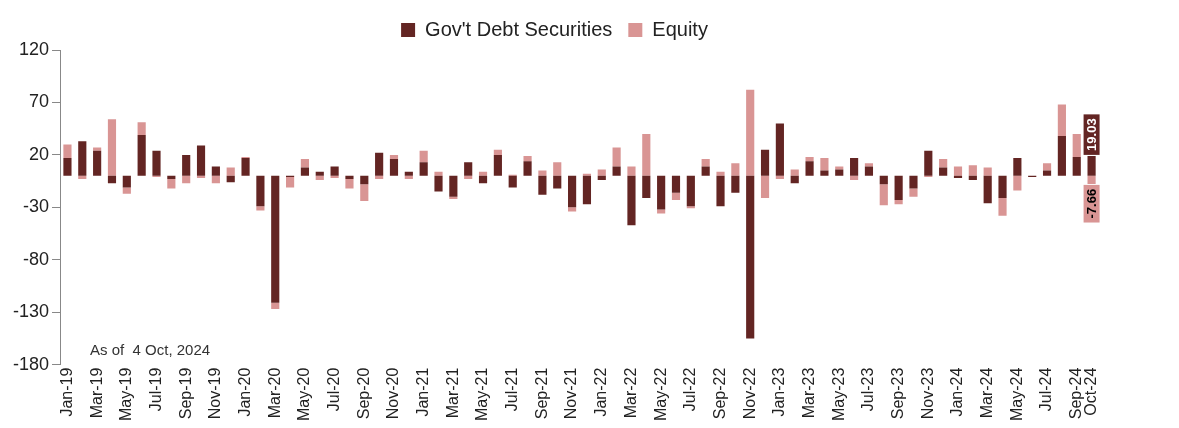 The height and width of the screenshot is (428, 1179). Describe the element at coordinates (868, 389) in the screenshot. I see `x-tick-label: Jul-23` at that location.